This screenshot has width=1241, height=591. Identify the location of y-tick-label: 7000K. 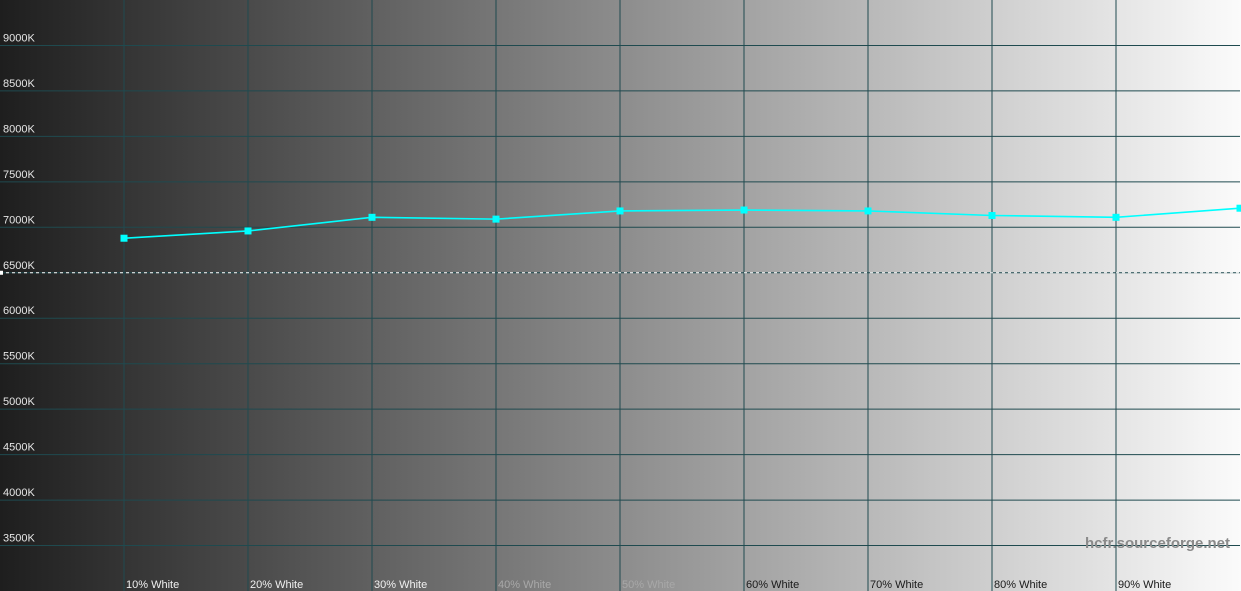
(19, 220).